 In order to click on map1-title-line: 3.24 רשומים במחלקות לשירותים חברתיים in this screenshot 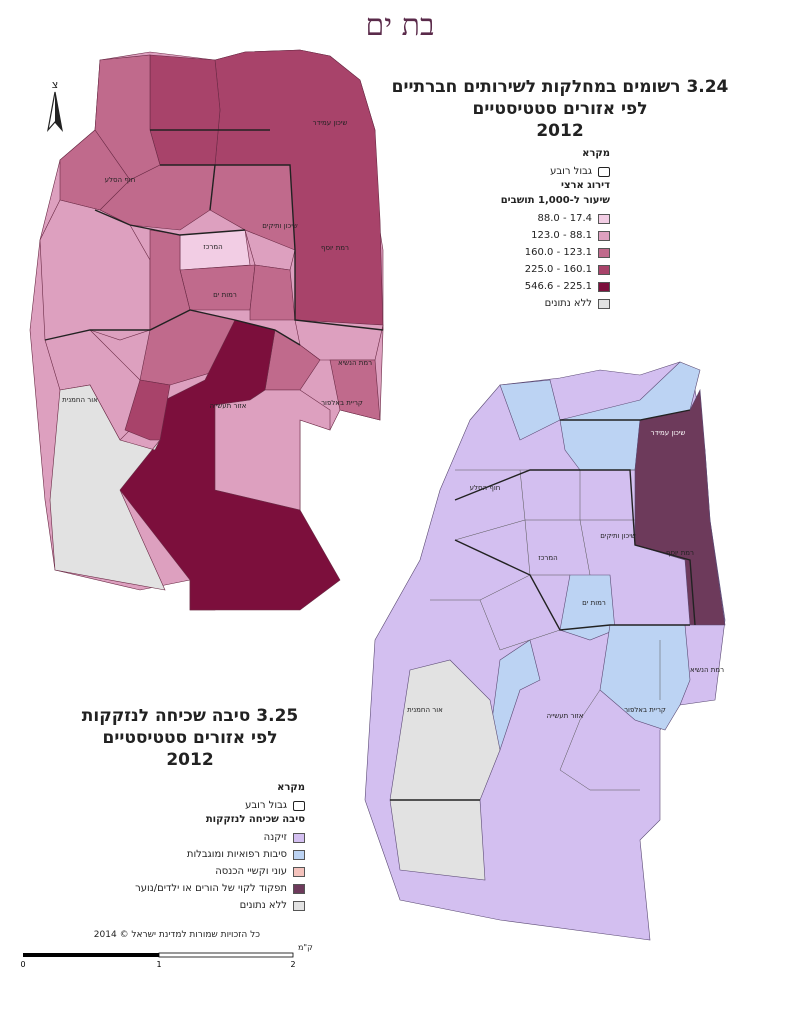, I will do `click(560, 87)`.